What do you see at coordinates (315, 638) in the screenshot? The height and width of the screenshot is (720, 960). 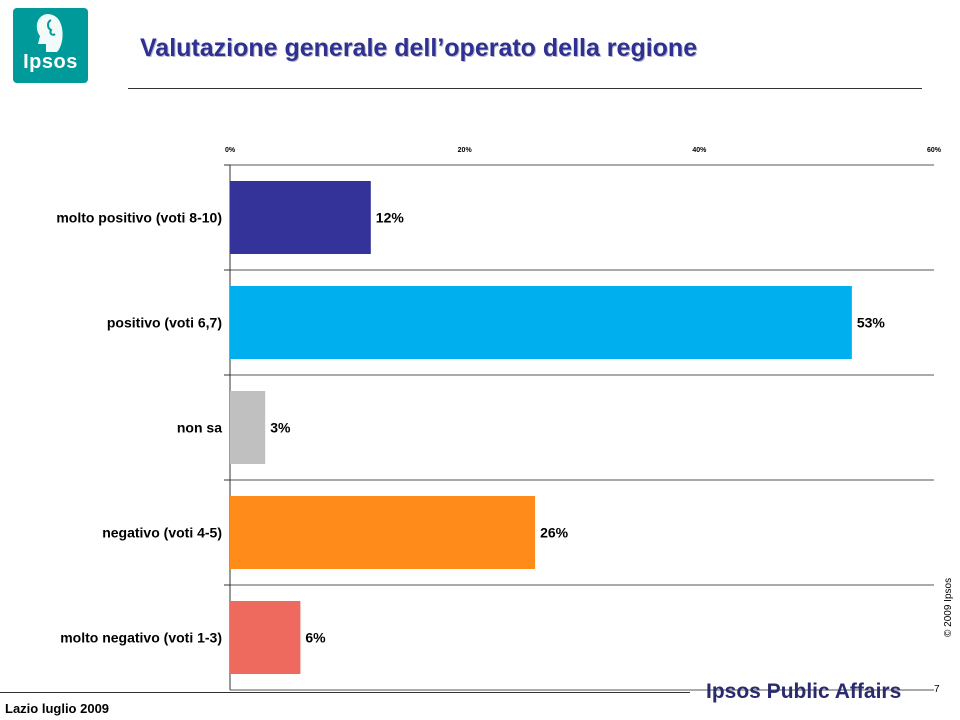 I see `data-label: 6%` at bounding box center [315, 638].